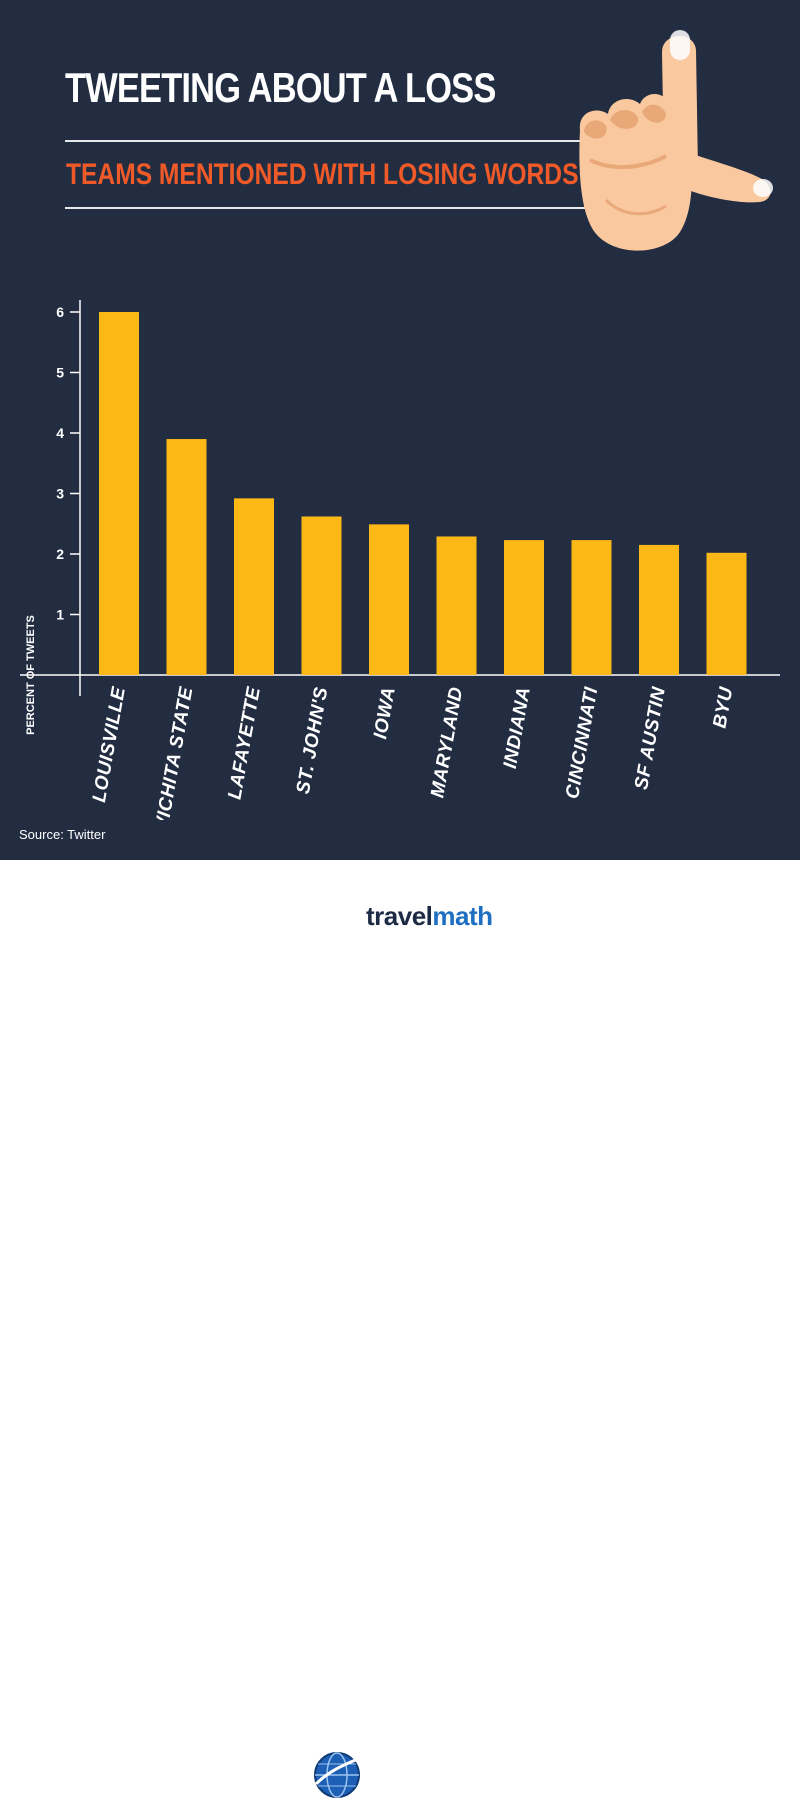 The image size is (800, 1800). I want to click on source-note: Source: Twitter, so click(62, 834).